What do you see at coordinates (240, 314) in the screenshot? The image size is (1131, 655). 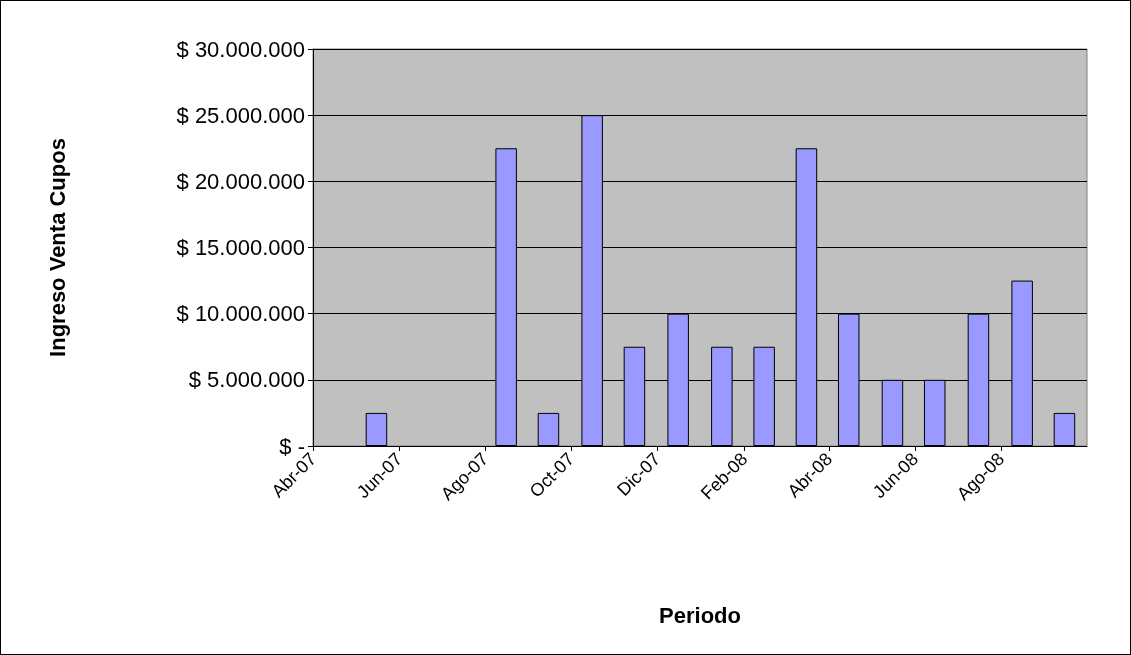 I see `y-tick-label: $ 10.000.000` at bounding box center [240, 314].